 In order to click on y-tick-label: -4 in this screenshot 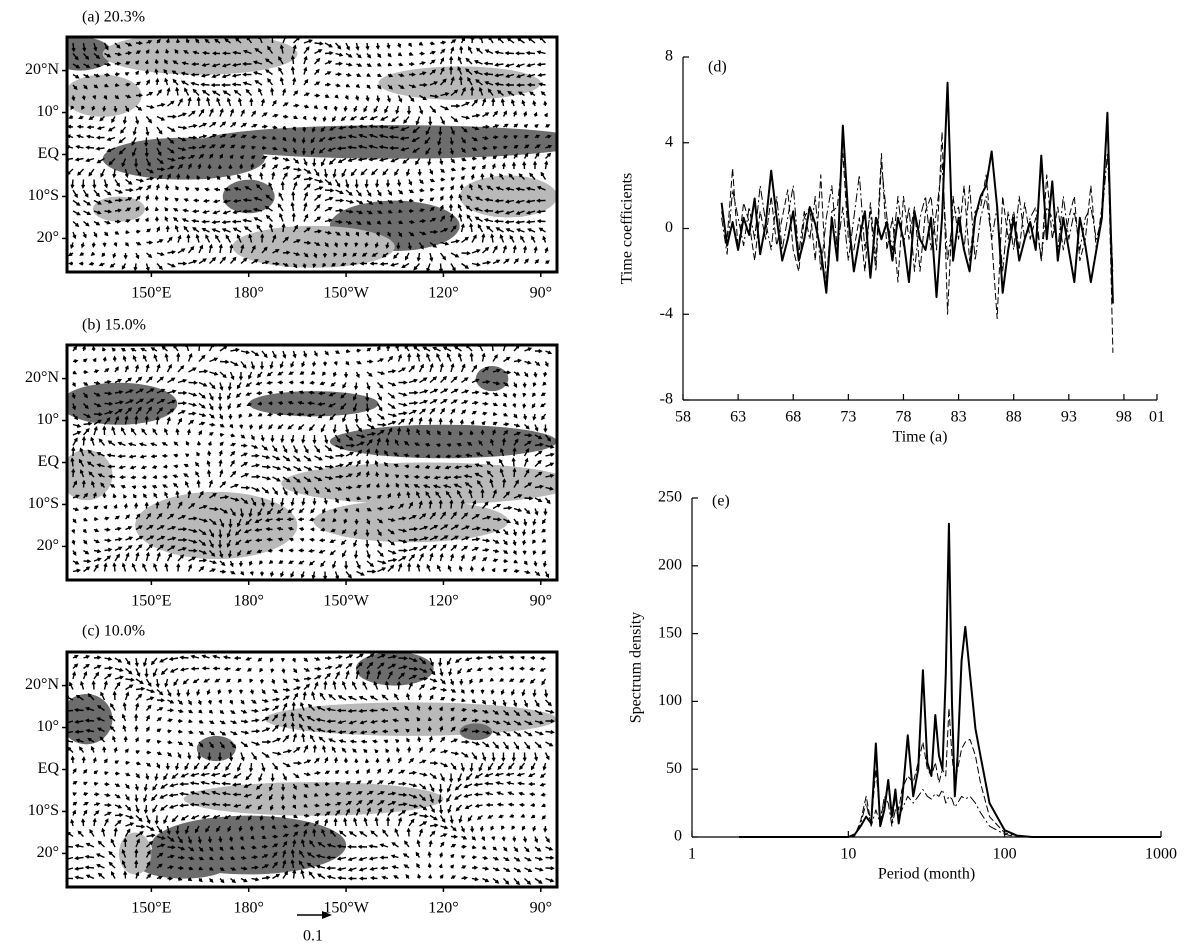, I will do `click(666, 313)`.